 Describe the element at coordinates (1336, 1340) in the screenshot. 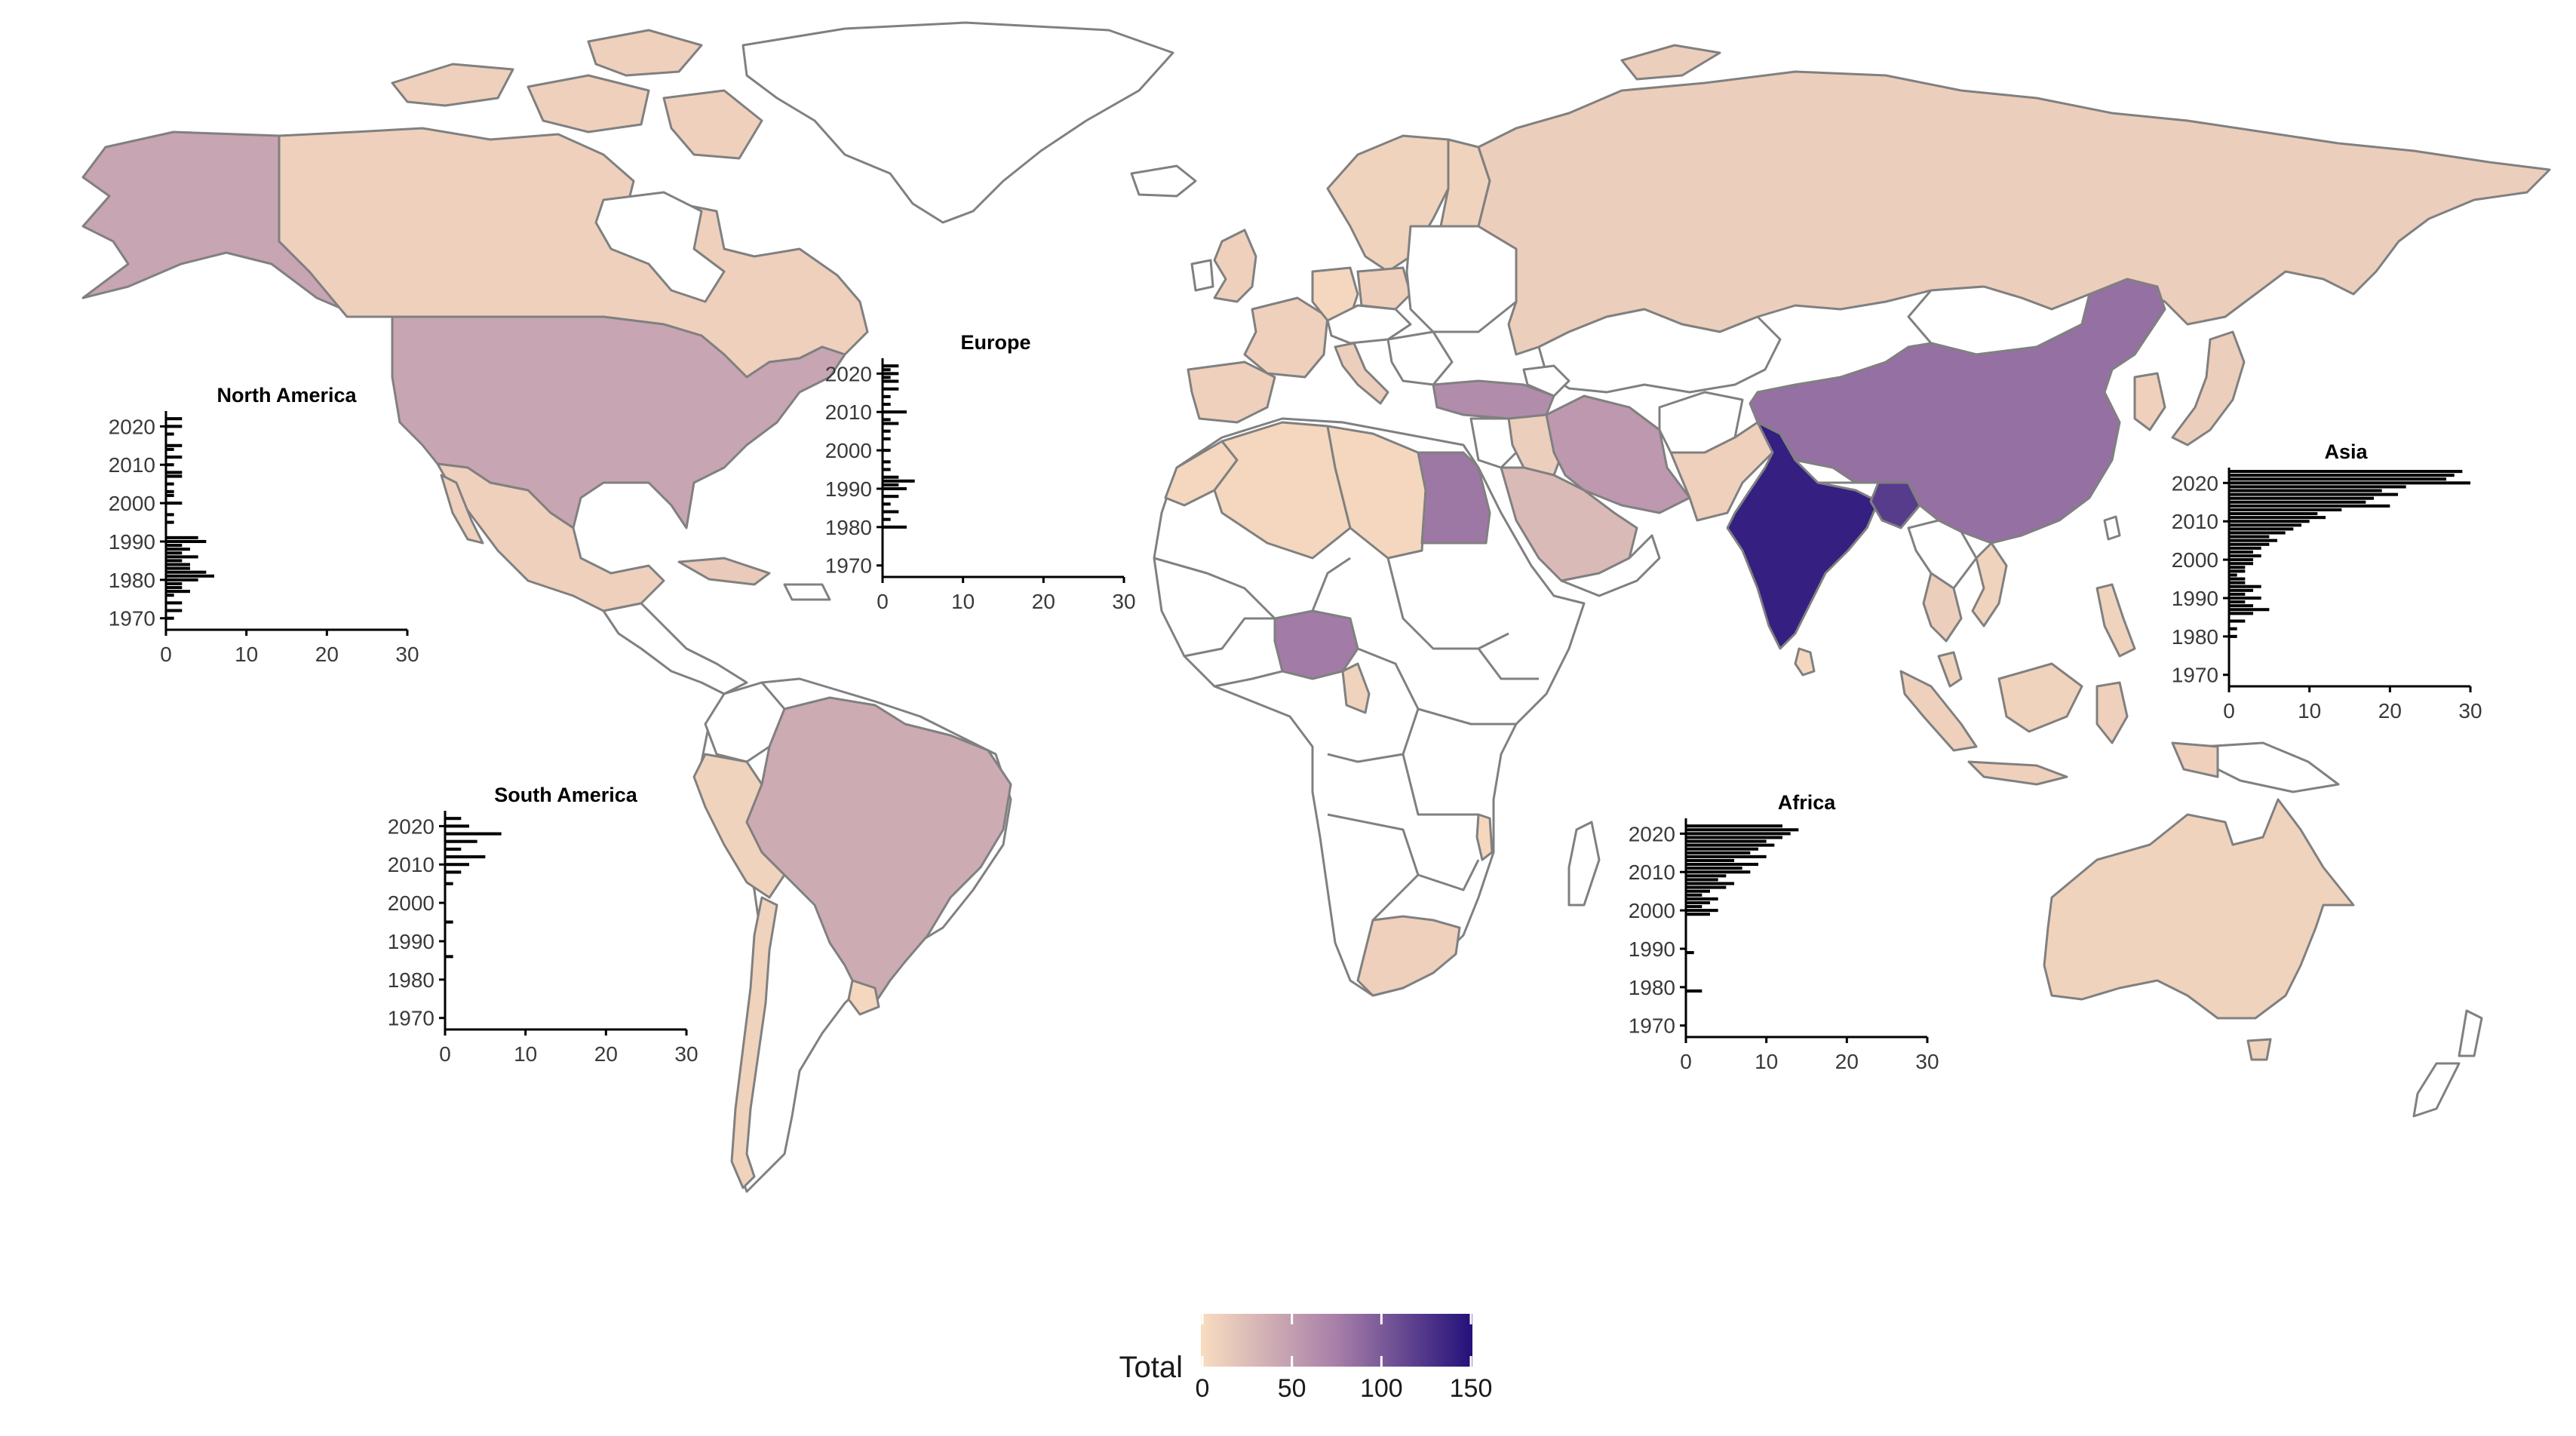

I see `legend-color-bar` at that location.